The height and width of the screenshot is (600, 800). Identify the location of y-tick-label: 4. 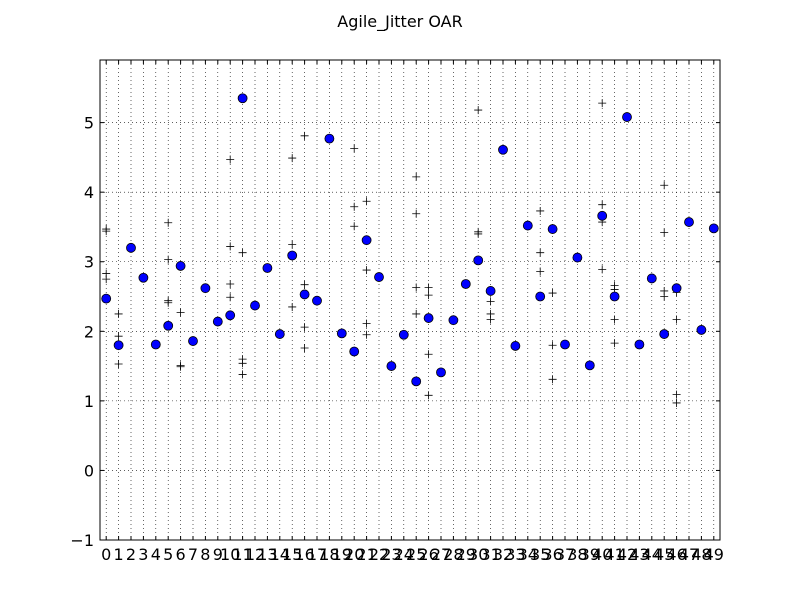
(89, 192).